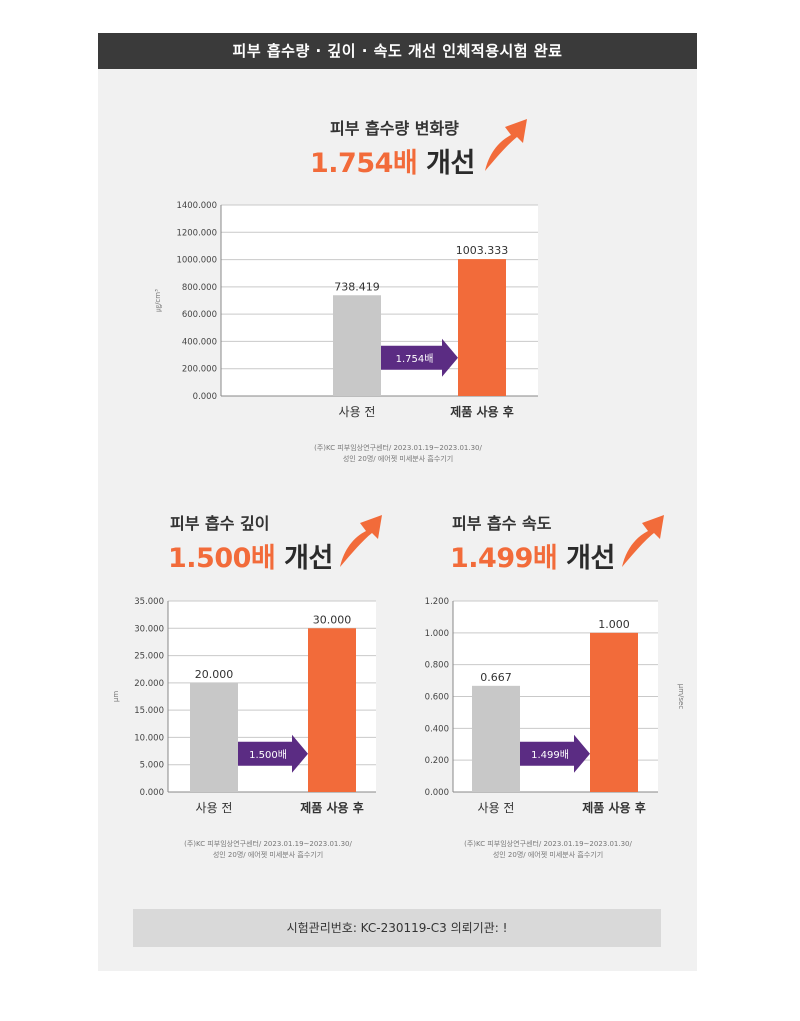 The width and height of the screenshot is (800, 1021). Describe the element at coordinates (437, 729) in the screenshot. I see `y-tick-label: 0.400` at that location.